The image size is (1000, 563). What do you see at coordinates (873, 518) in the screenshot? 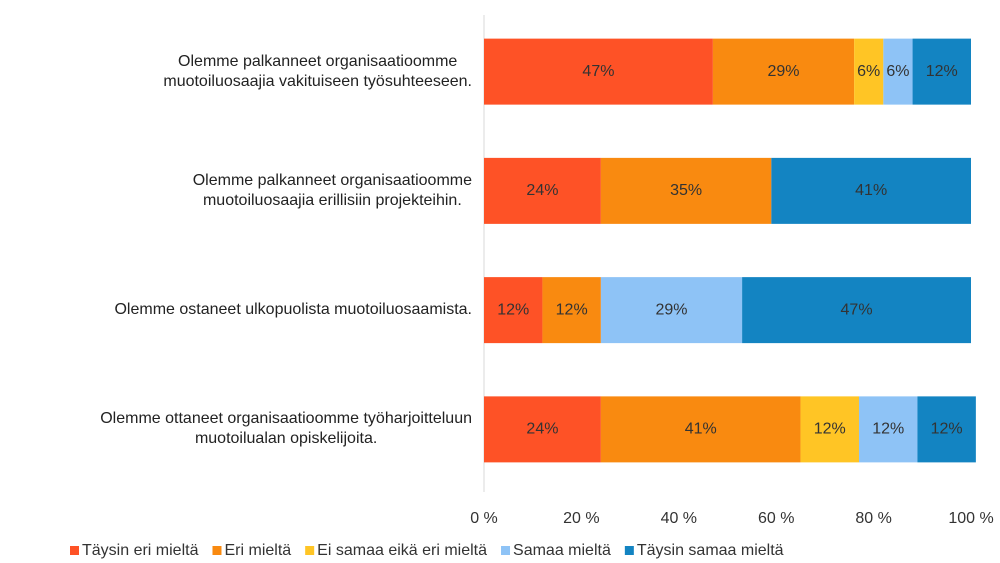
I see `x-tick-label: 80 %` at bounding box center [873, 518].